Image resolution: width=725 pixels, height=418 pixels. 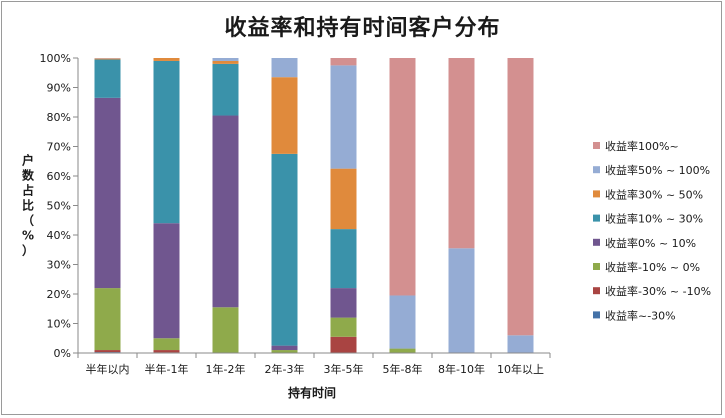 What do you see at coordinates (55, 58) in the screenshot?
I see `y-tick-label: 100%` at bounding box center [55, 58].